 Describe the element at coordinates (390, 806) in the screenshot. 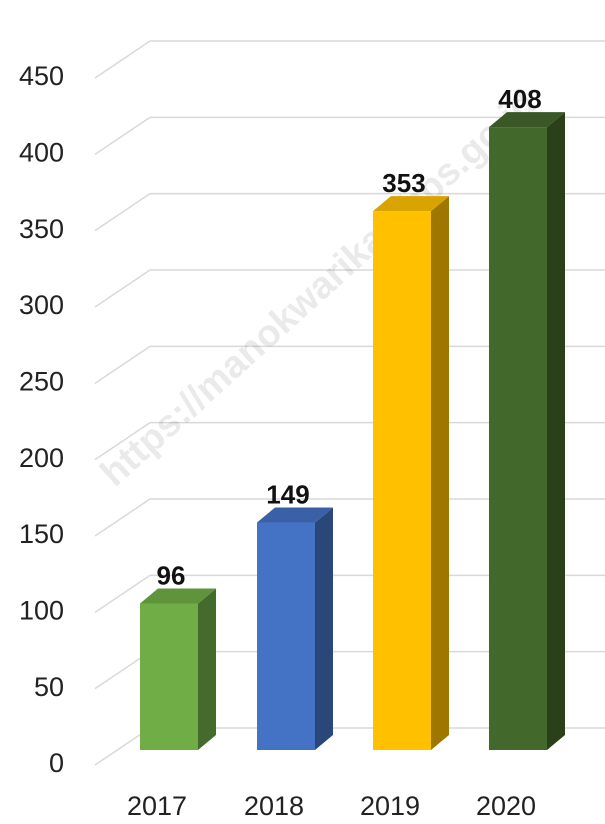

I see `x-tick-label: 2019` at that location.